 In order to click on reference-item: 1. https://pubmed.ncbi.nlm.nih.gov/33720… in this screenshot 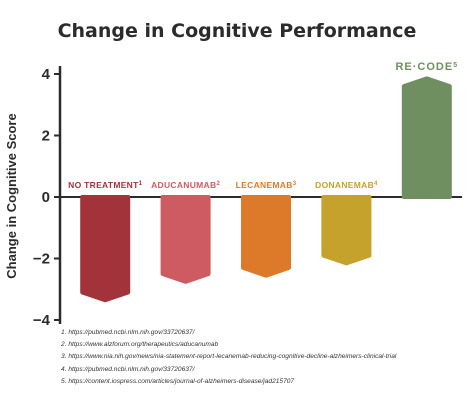, I will do `click(128, 332)`.